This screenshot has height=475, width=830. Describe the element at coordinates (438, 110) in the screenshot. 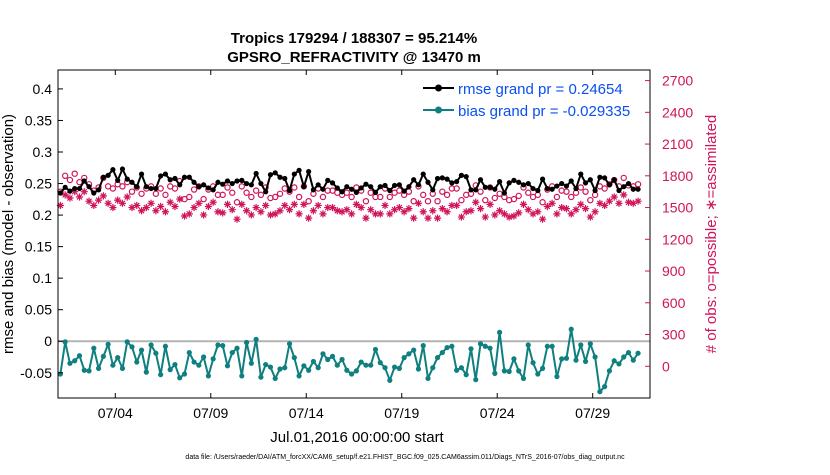

I see `legend-bias-marker` at that location.